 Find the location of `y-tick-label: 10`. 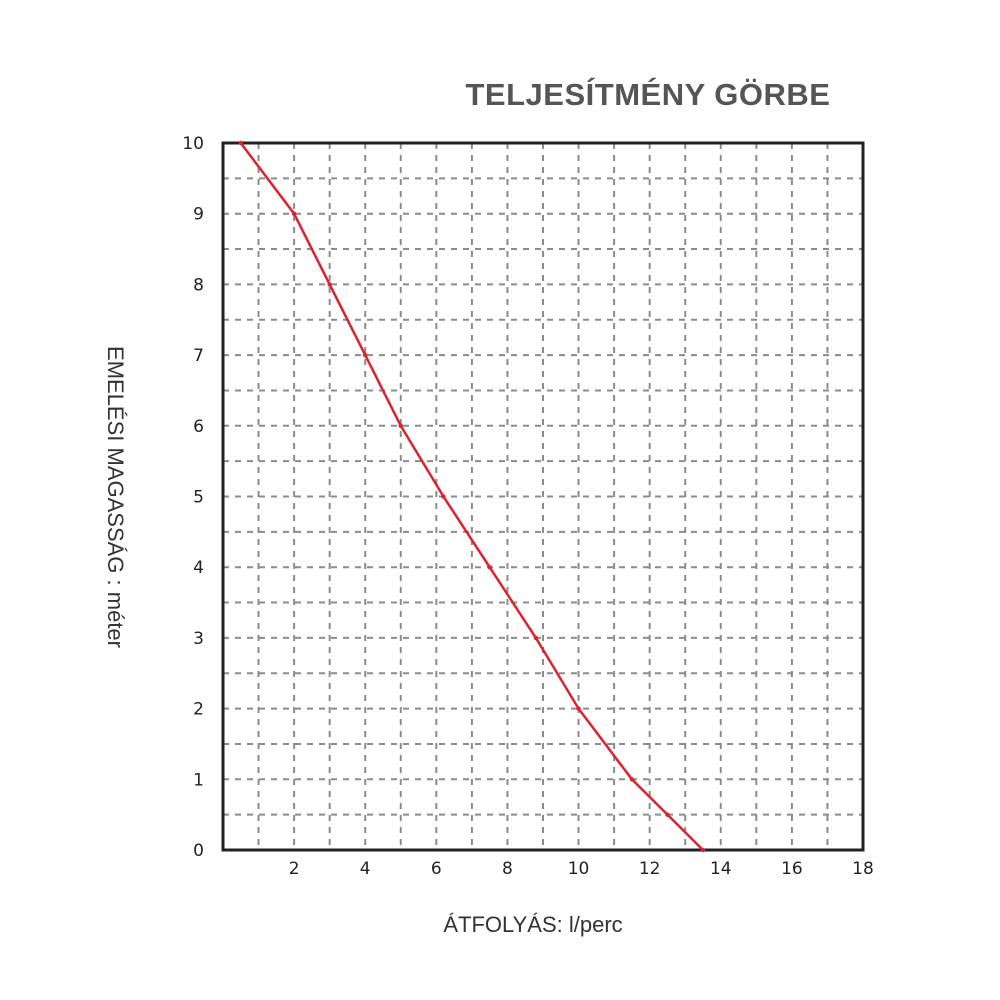

y-tick-label: 10 is located at coordinates (193, 144).